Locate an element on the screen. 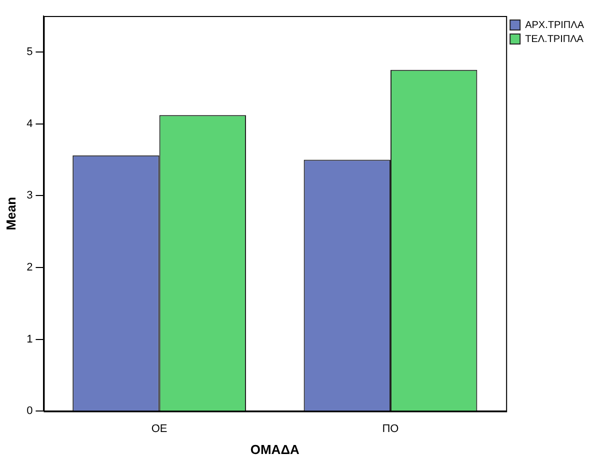 The image size is (598, 462). y-tick-label: 5 is located at coordinates (29, 52).